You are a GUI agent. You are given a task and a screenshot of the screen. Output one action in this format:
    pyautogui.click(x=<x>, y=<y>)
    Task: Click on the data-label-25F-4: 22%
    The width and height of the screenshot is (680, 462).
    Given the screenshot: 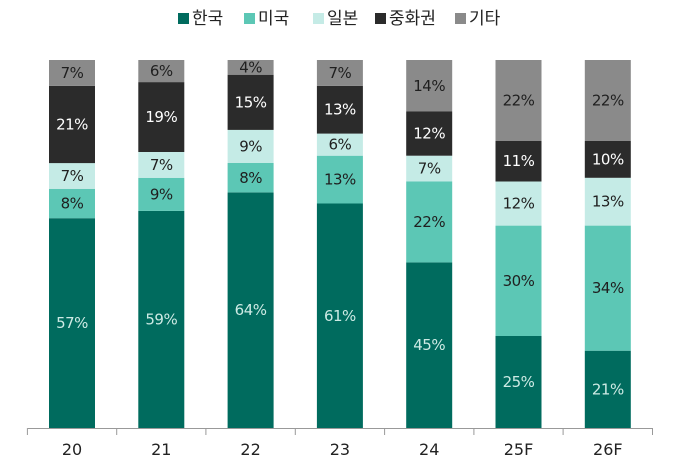 What is the action you would take?
    pyautogui.click(x=519, y=101)
    